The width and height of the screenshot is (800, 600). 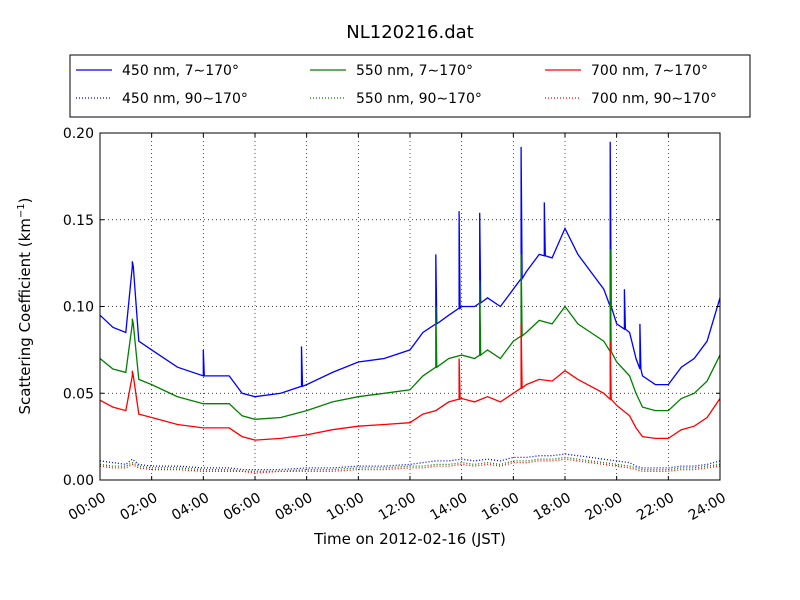 I want to click on x-tick-label: 06:00, so click(x=242, y=507).